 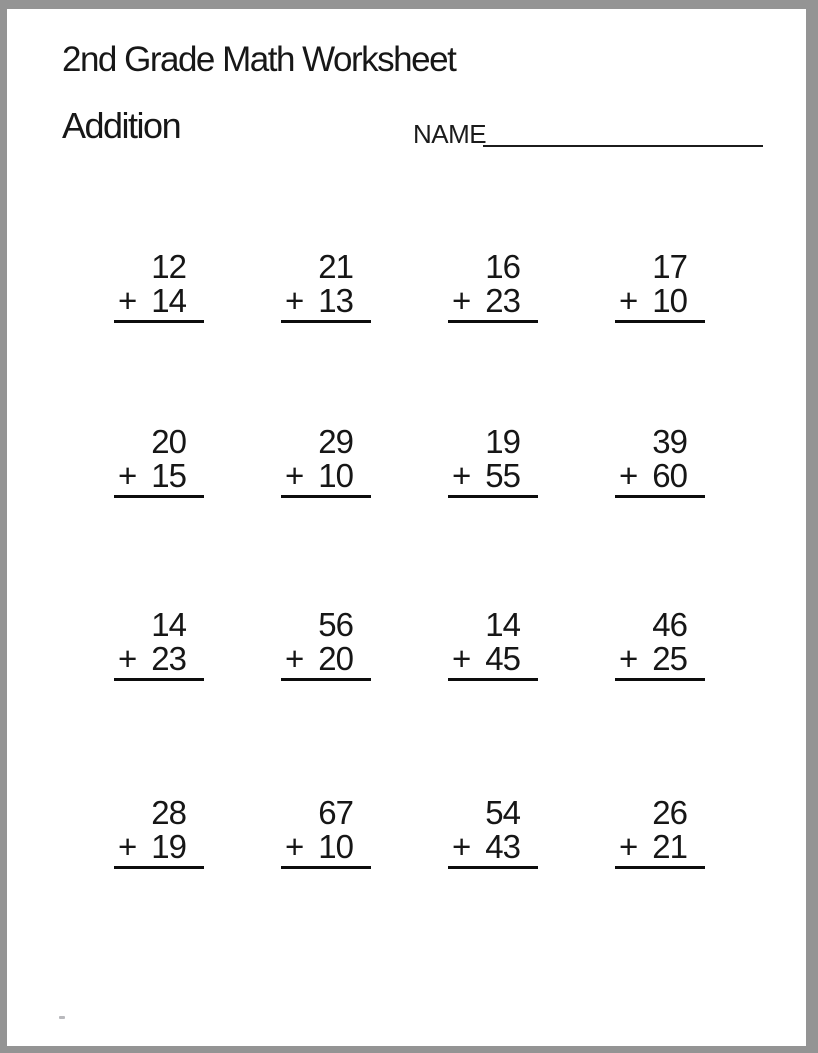 What do you see at coordinates (259, 59) in the screenshot?
I see `worksheet-title: 2nd Grade Math Worksheet` at bounding box center [259, 59].